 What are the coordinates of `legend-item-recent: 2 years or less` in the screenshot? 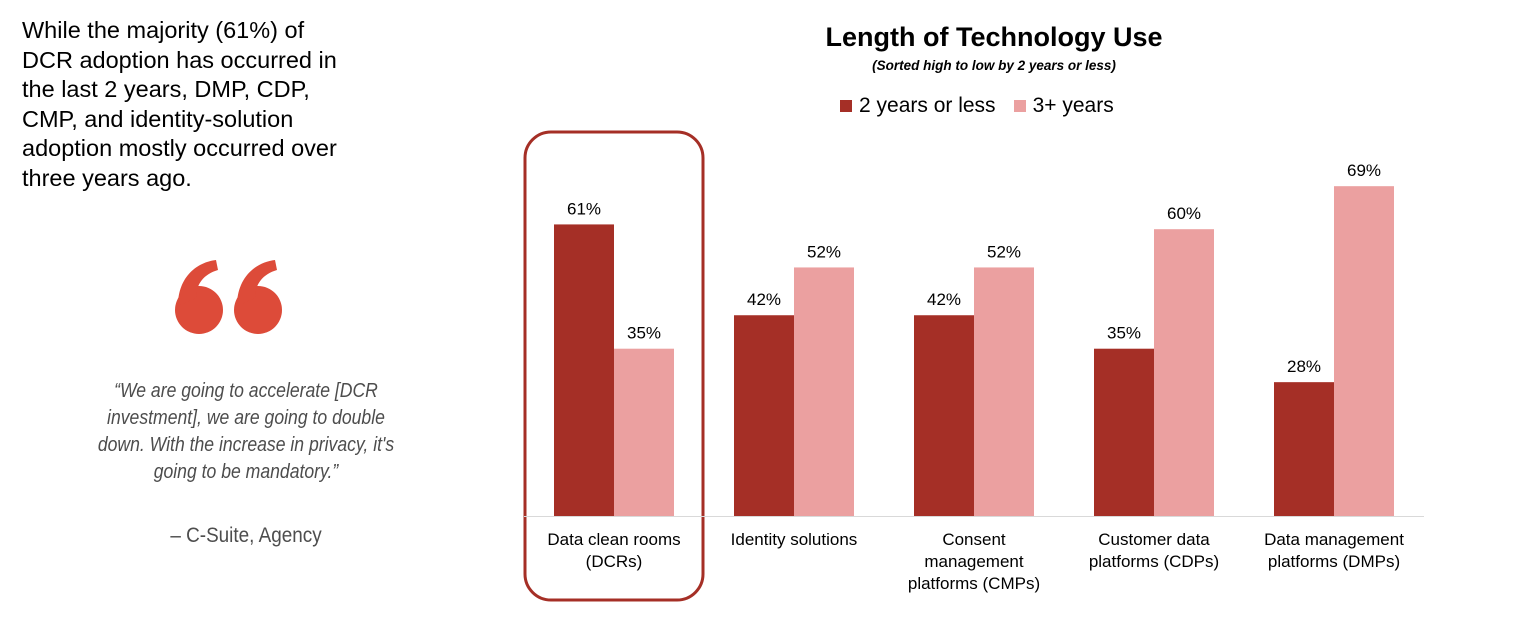 It's located at (918, 106).